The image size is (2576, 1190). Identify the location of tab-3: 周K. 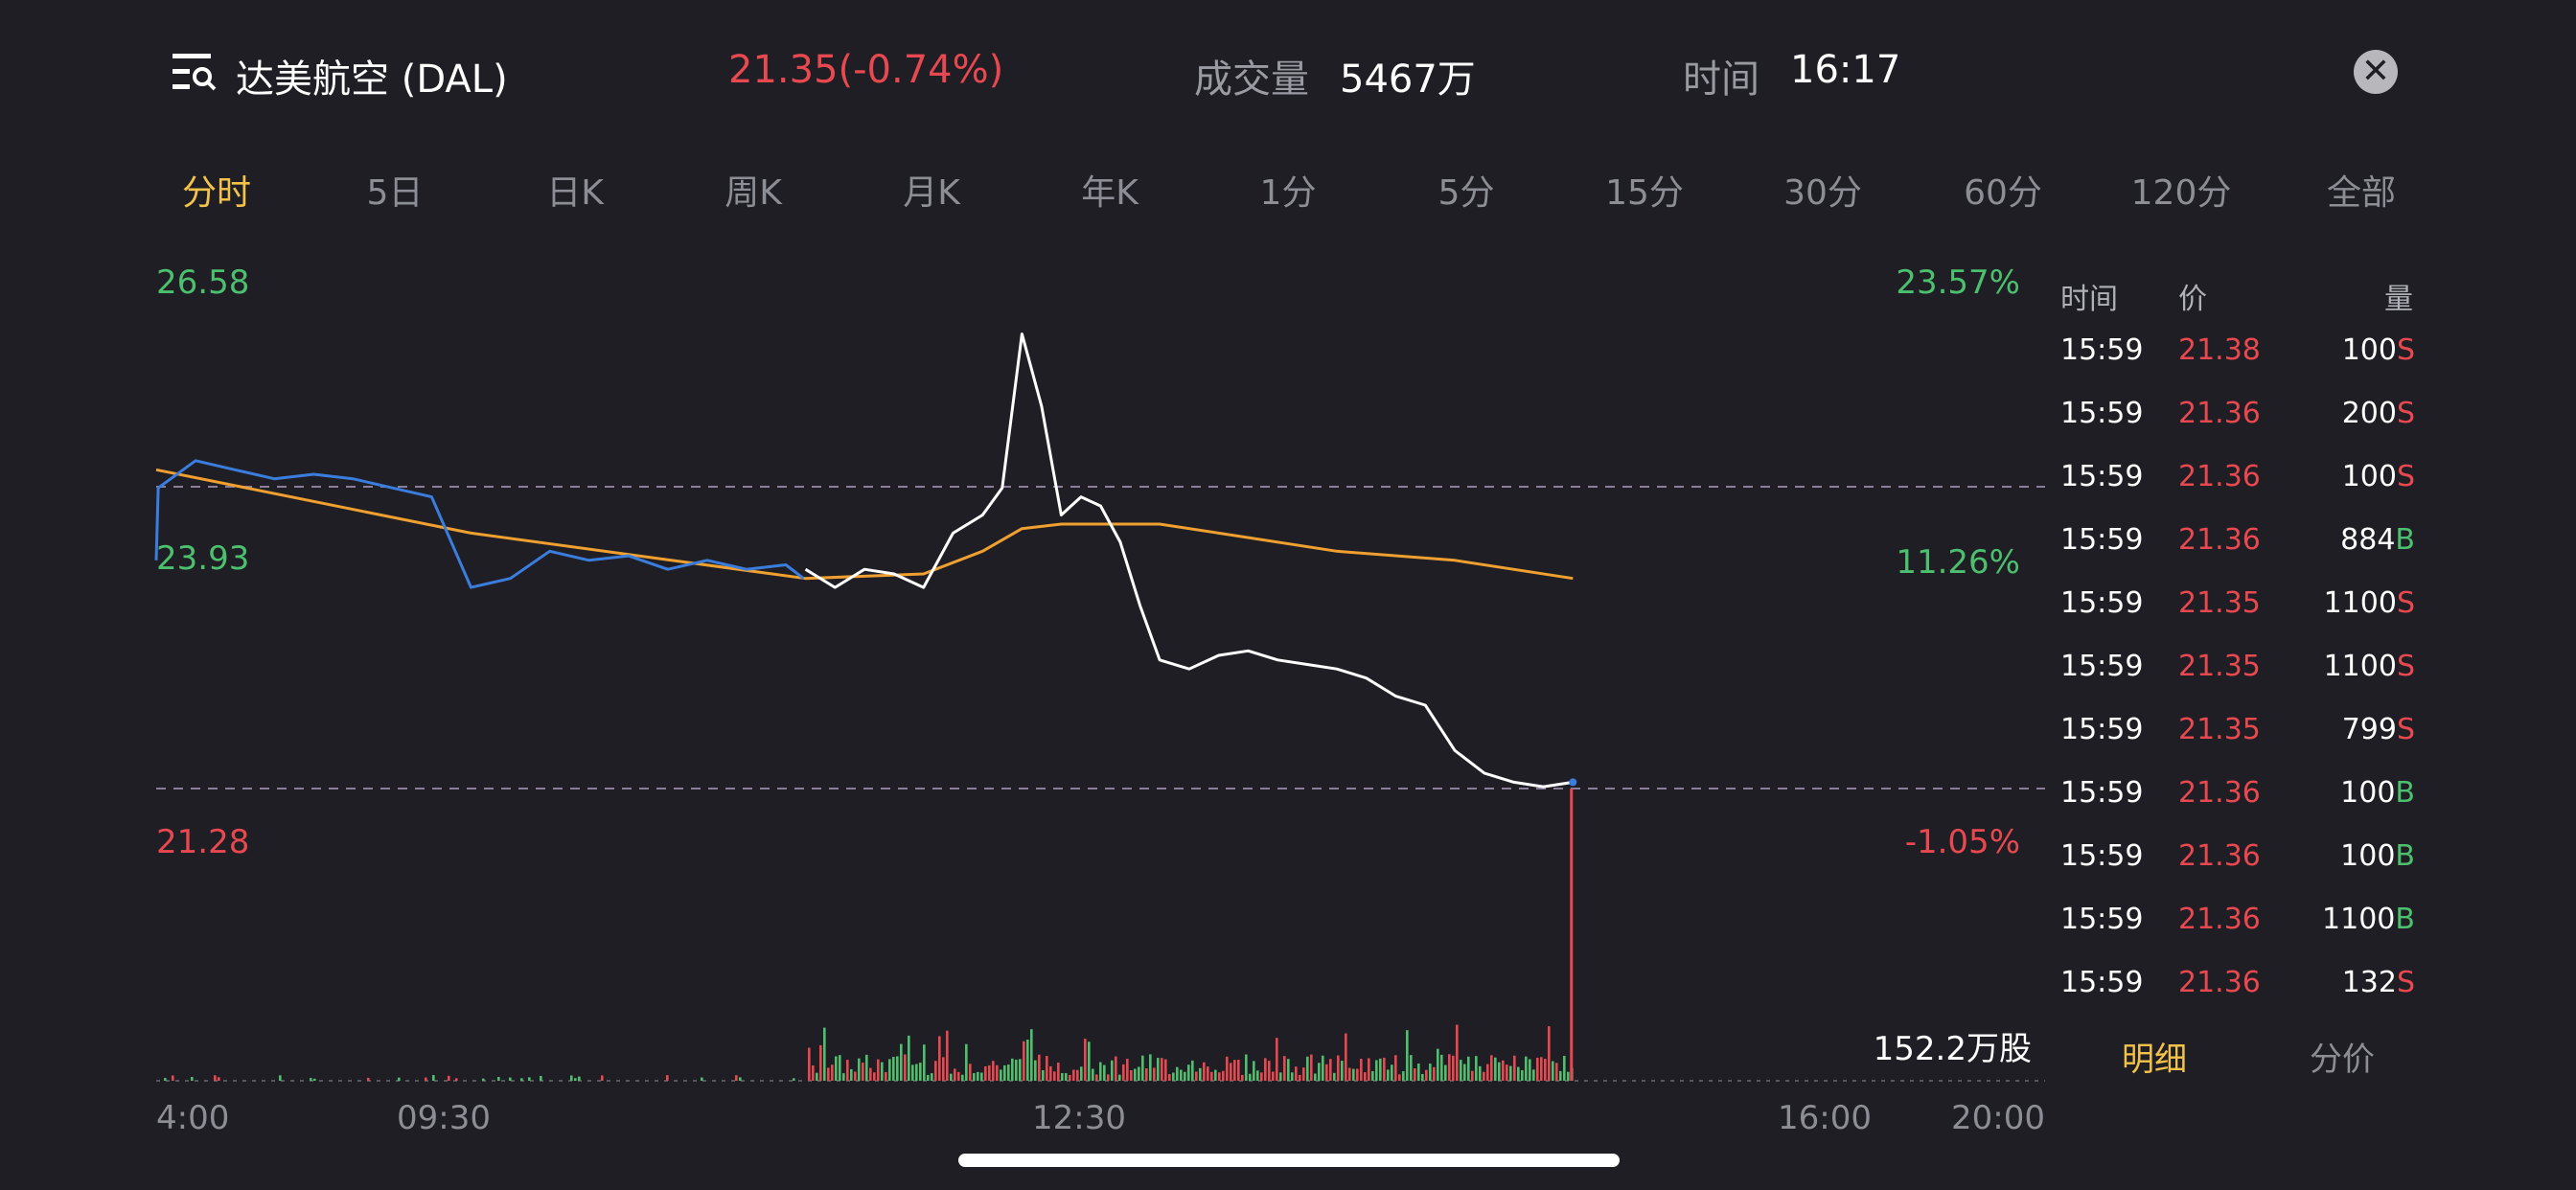
(753, 193).